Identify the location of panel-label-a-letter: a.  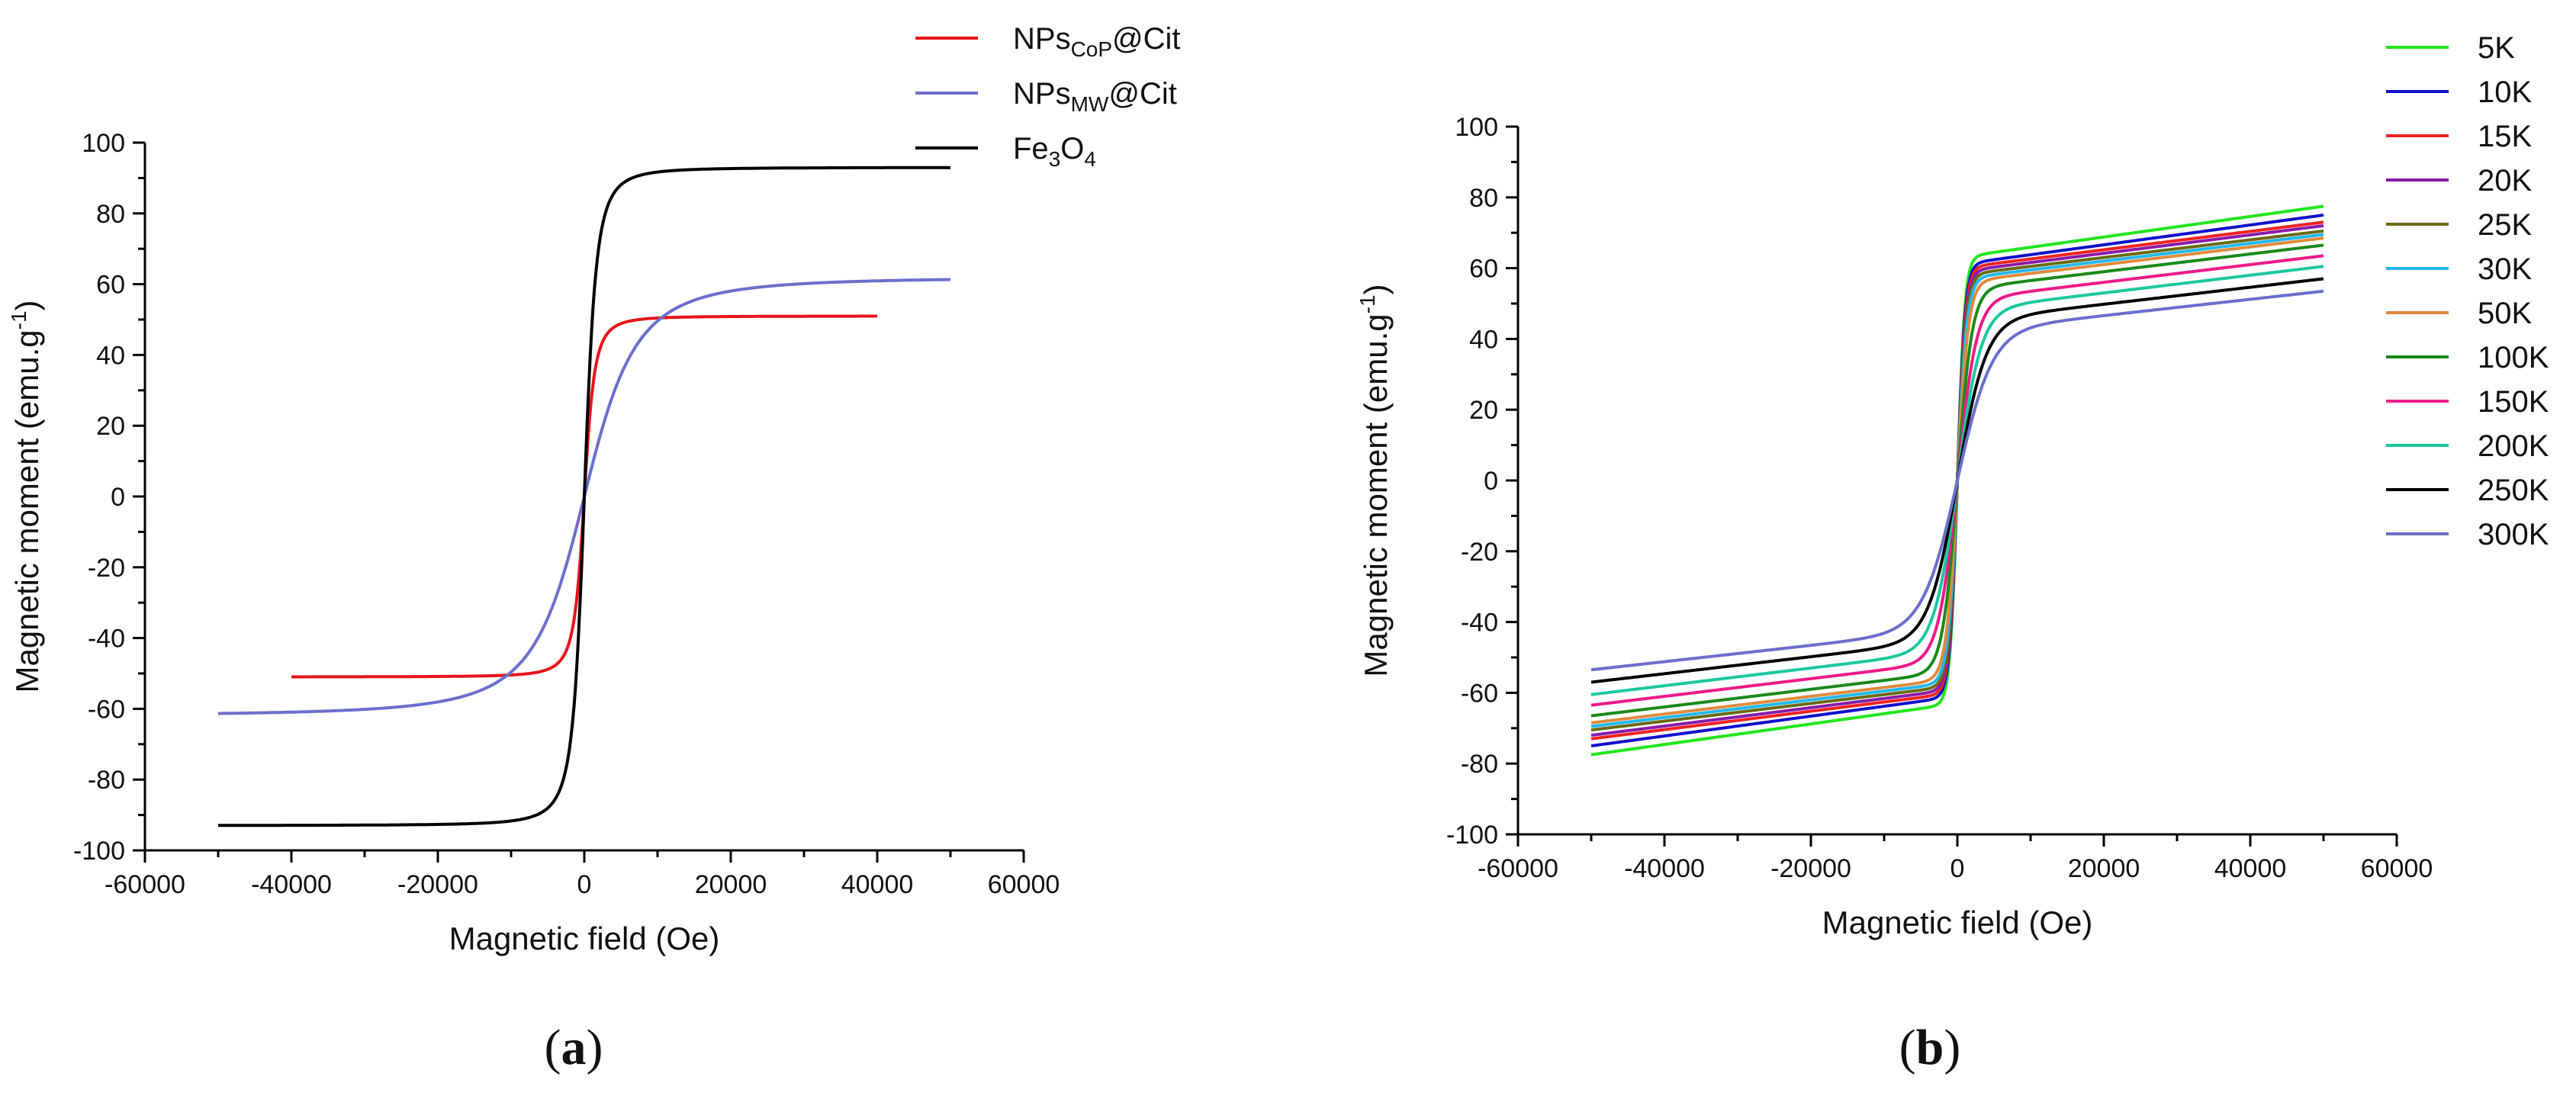
(574, 1048).